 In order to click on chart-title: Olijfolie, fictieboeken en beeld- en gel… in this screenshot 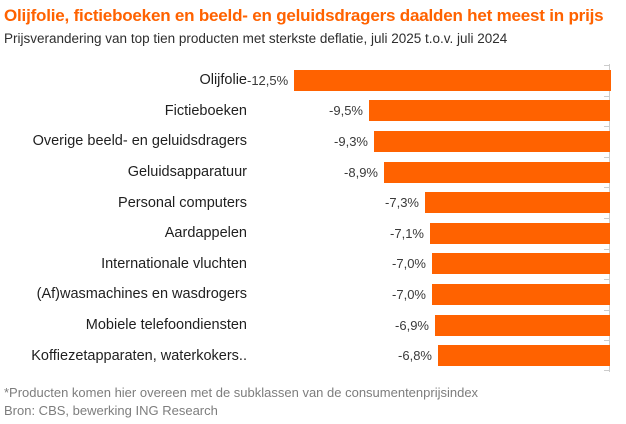, I will do `click(304, 15)`.